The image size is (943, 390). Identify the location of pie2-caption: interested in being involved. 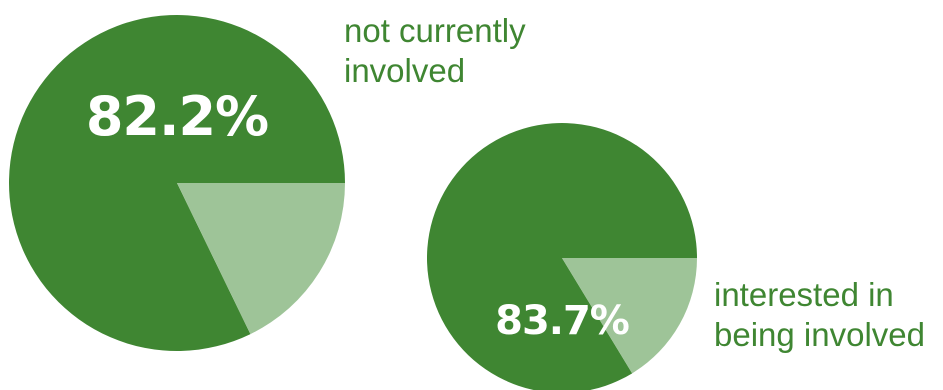
(819, 315).